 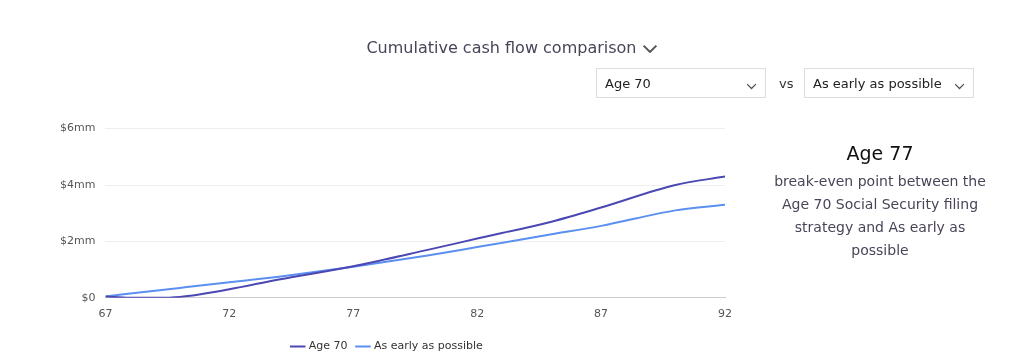 What do you see at coordinates (725, 314) in the screenshot?
I see `x-tick-label: 92` at bounding box center [725, 314].